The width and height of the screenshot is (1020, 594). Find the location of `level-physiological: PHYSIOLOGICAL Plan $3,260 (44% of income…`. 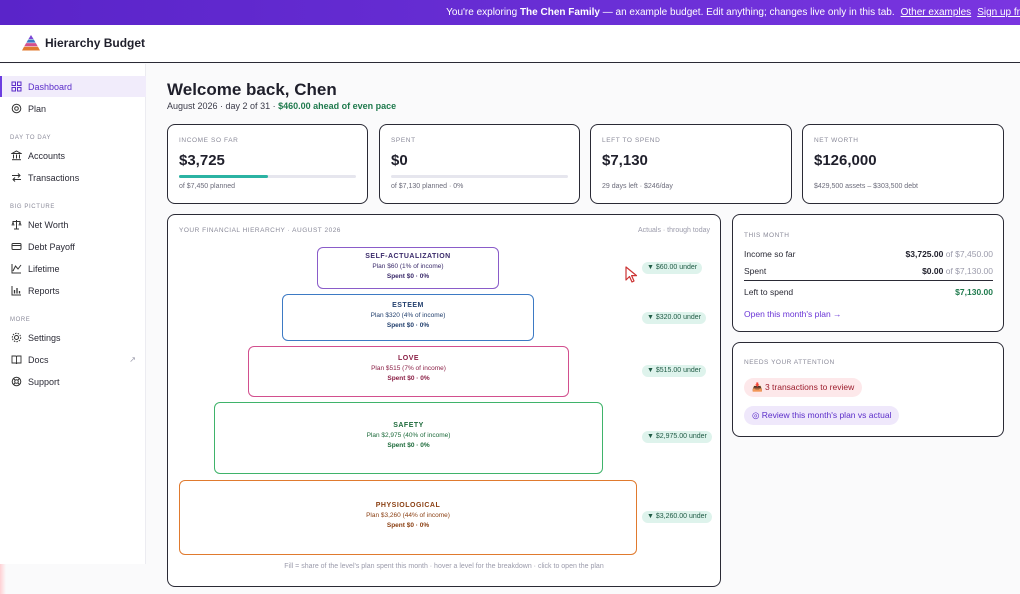

level-physiological: PHYSIOLOGICAL Plan $3,260 (44% of income… is located at coordinates (408, 517).